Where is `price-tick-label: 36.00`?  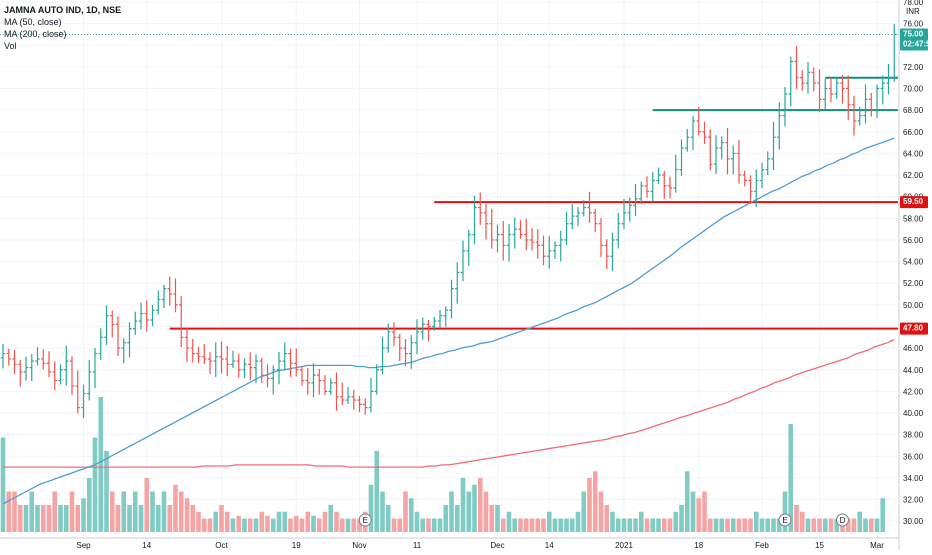 price-tick-label: 36.00 is located at coordinates (913, 456).